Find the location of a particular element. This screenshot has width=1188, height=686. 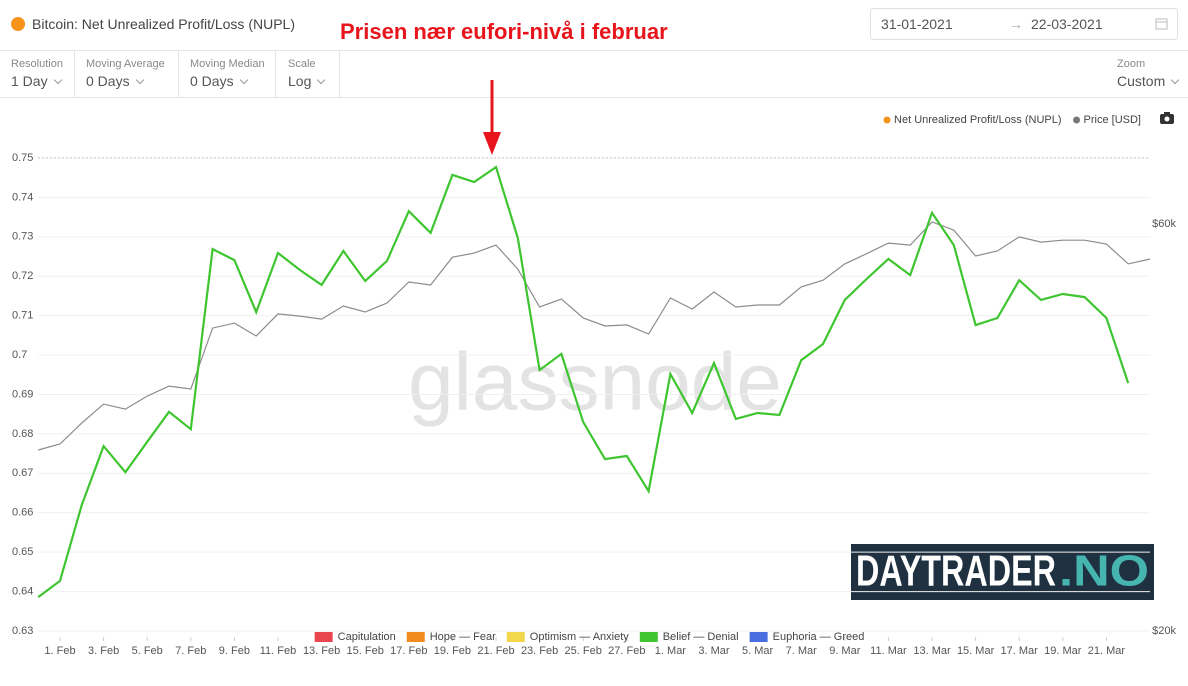

date-arrow: → is located at coordinates (1016, 24).